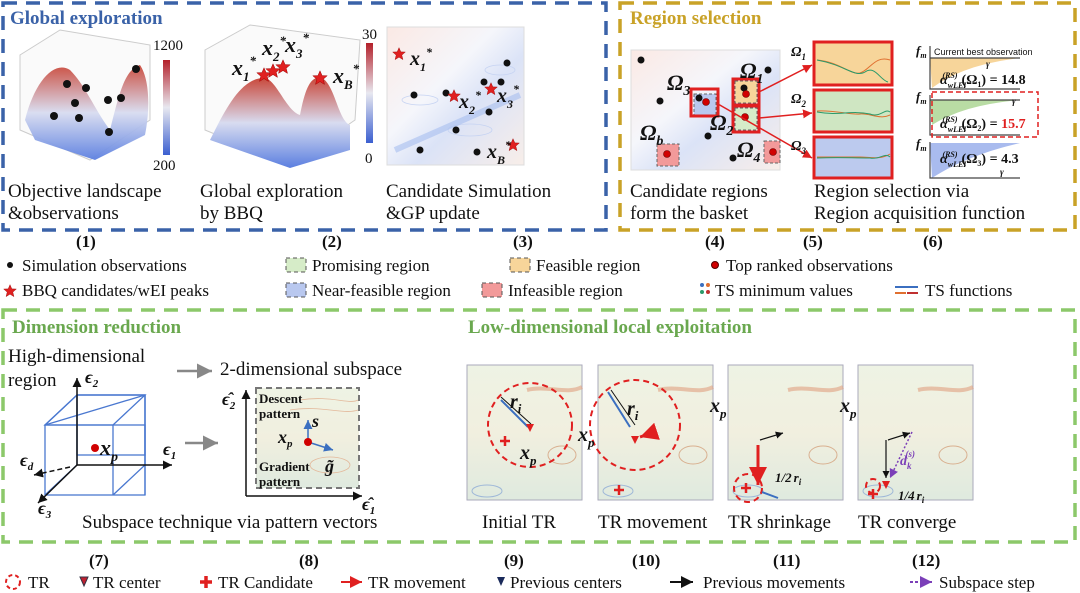 Image resolution: width=1080 pixels, height=593 pixels. Describe the element at coordinates (290, 96) in the screenshot. I see `bbq-exploration-plot: x1* x2* x3* xB* 30 0` at that location.